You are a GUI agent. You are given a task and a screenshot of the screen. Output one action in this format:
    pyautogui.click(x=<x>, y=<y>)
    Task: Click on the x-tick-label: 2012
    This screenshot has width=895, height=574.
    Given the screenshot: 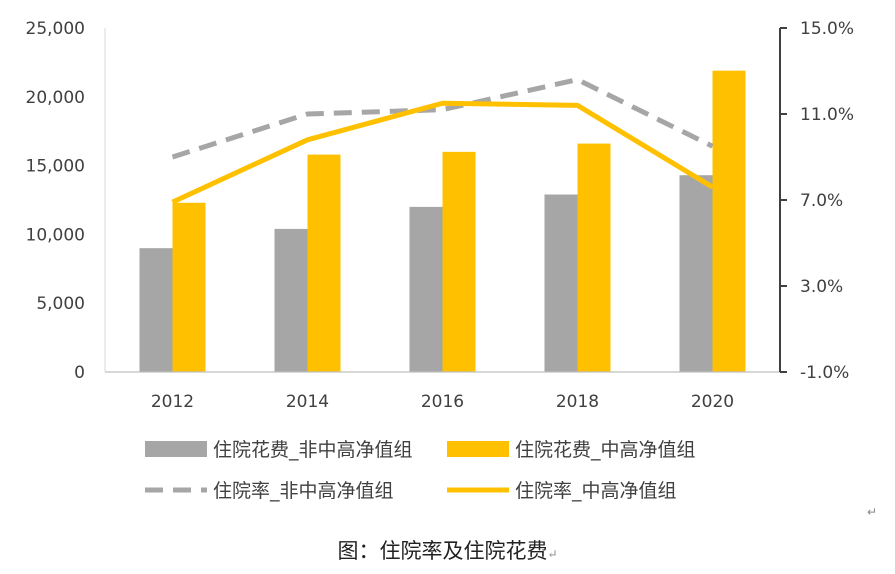 What is the action you would take?
    pyautogui.click(x=172, y=402)
    